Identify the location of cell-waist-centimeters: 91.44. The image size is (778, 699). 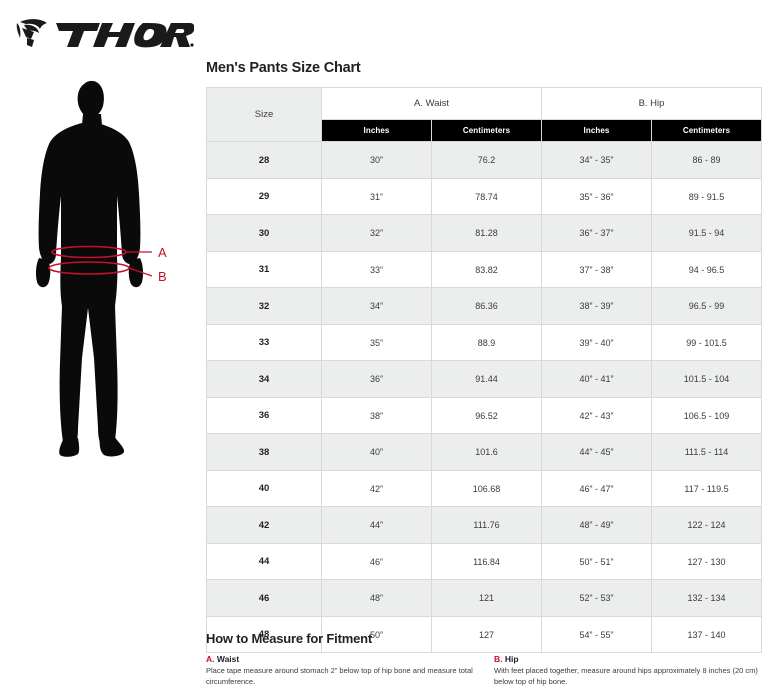
(486, 379).